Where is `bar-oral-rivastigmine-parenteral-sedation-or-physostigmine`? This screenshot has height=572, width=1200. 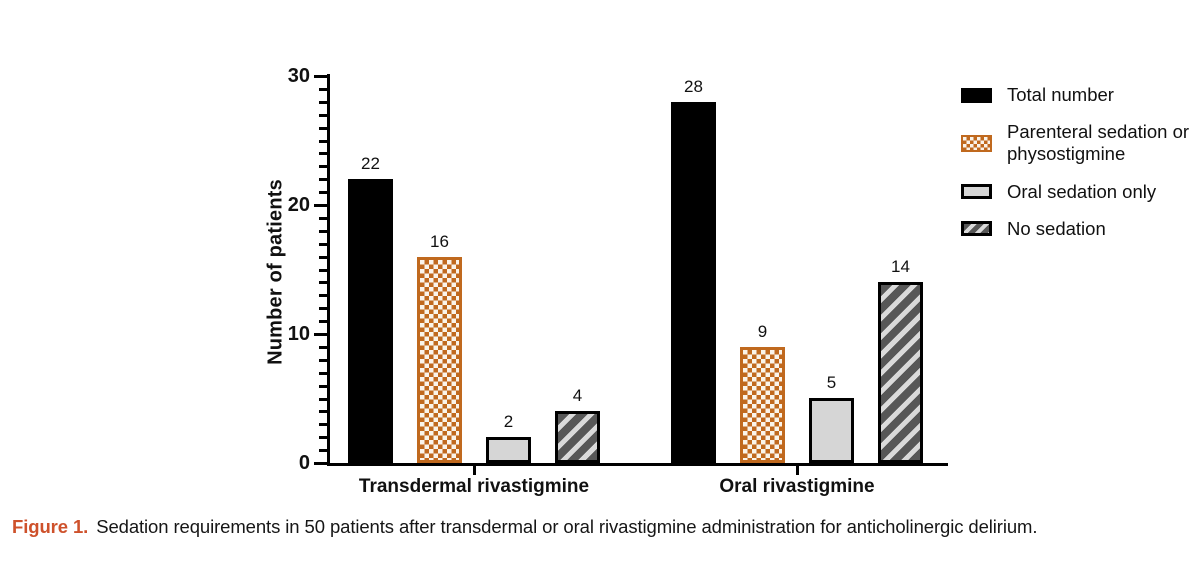
bar-oral-rivastigmine-parenteral-sedation-or-physostigmine is located at coordinates (762, 405).